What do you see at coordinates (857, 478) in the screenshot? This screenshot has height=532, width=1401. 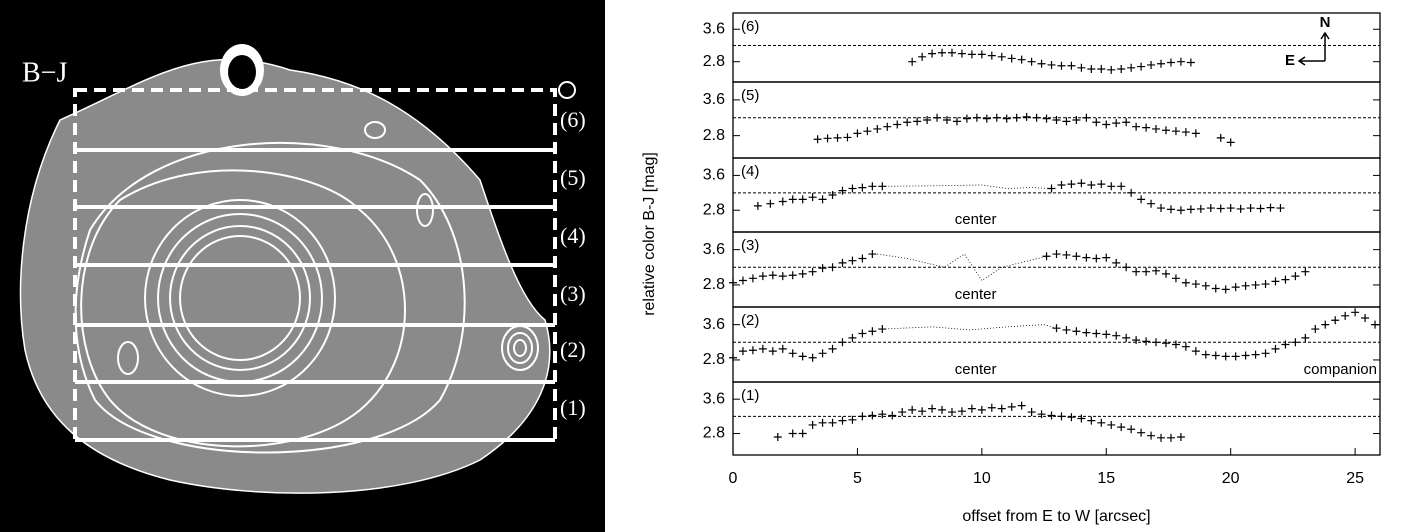 I see `x-tick-label: 5` at bounding box center [857, 478].